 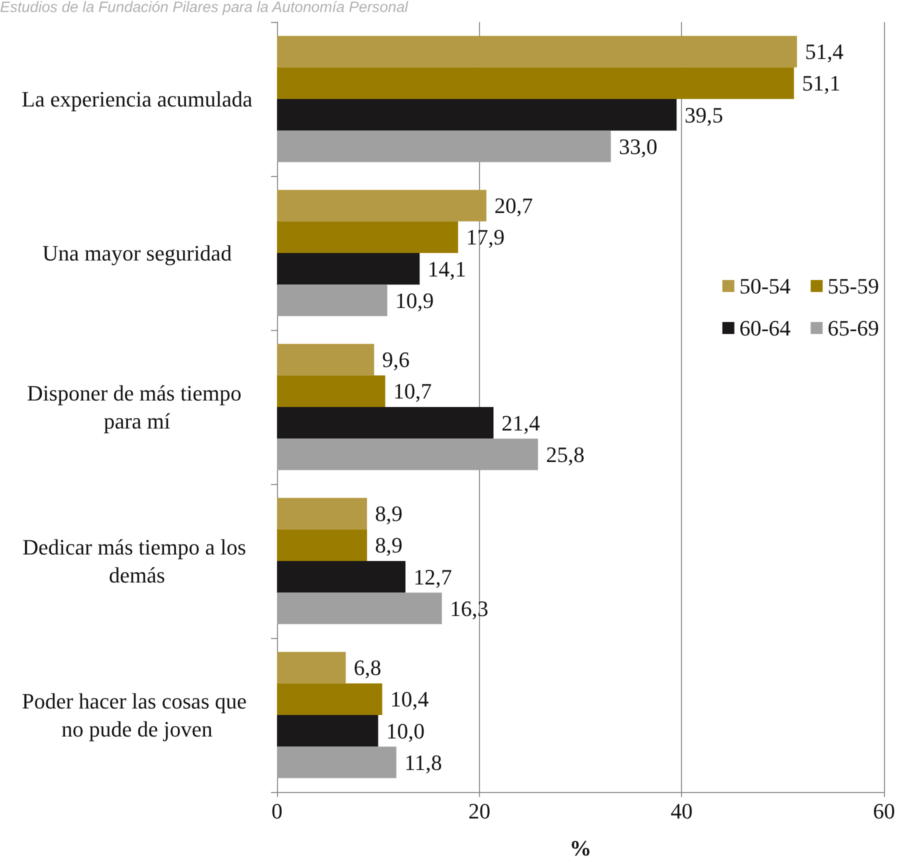 I want to click on data-label: 51,4, so click(x=824, y=51).